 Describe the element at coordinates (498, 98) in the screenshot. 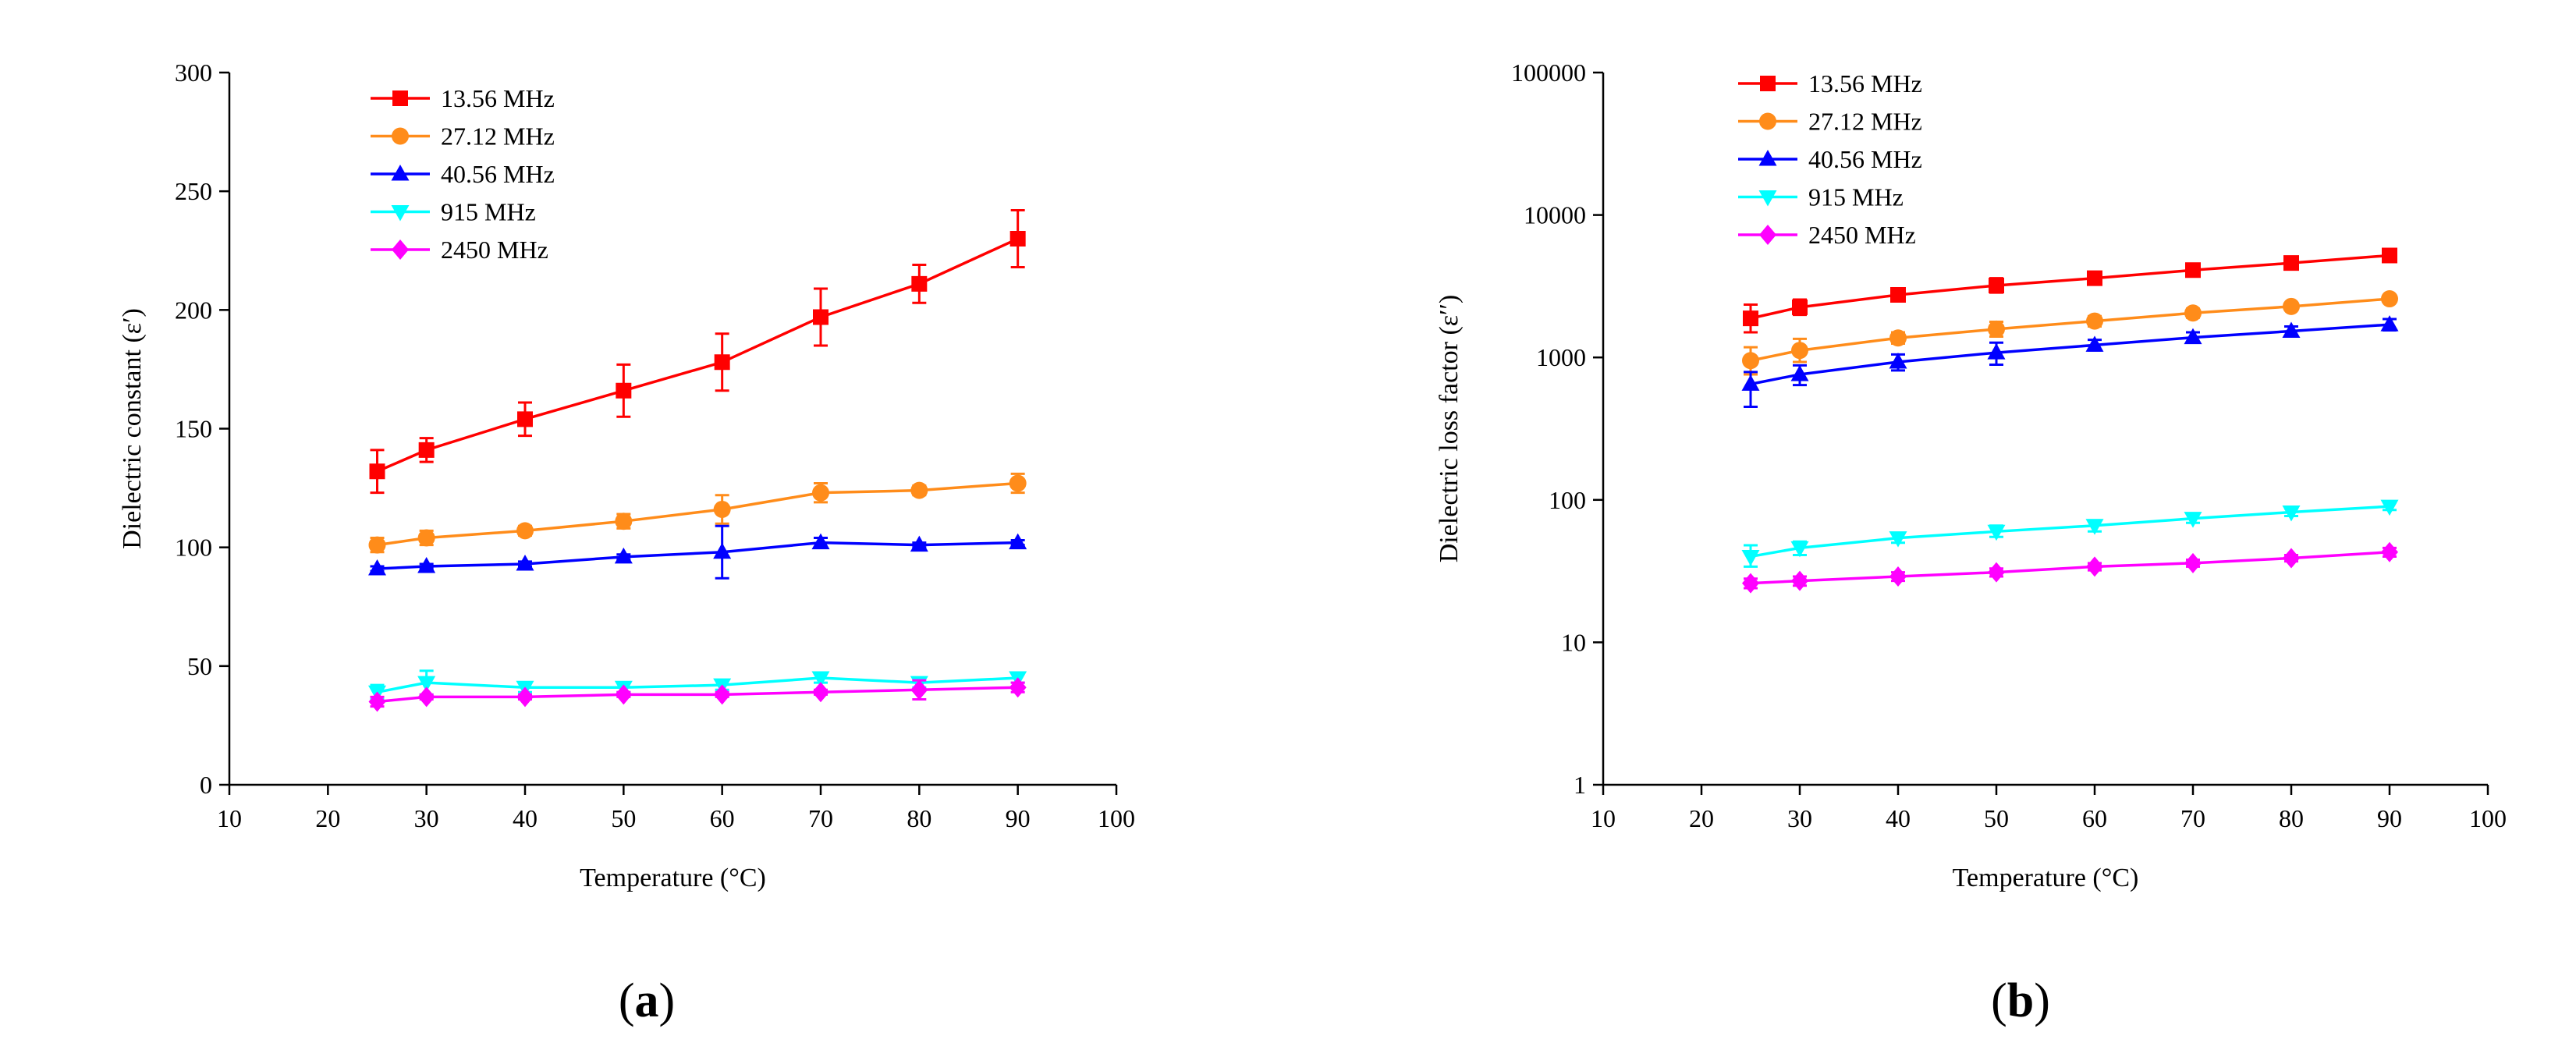

I see `legend-label: 13.56 MHz` at that location.